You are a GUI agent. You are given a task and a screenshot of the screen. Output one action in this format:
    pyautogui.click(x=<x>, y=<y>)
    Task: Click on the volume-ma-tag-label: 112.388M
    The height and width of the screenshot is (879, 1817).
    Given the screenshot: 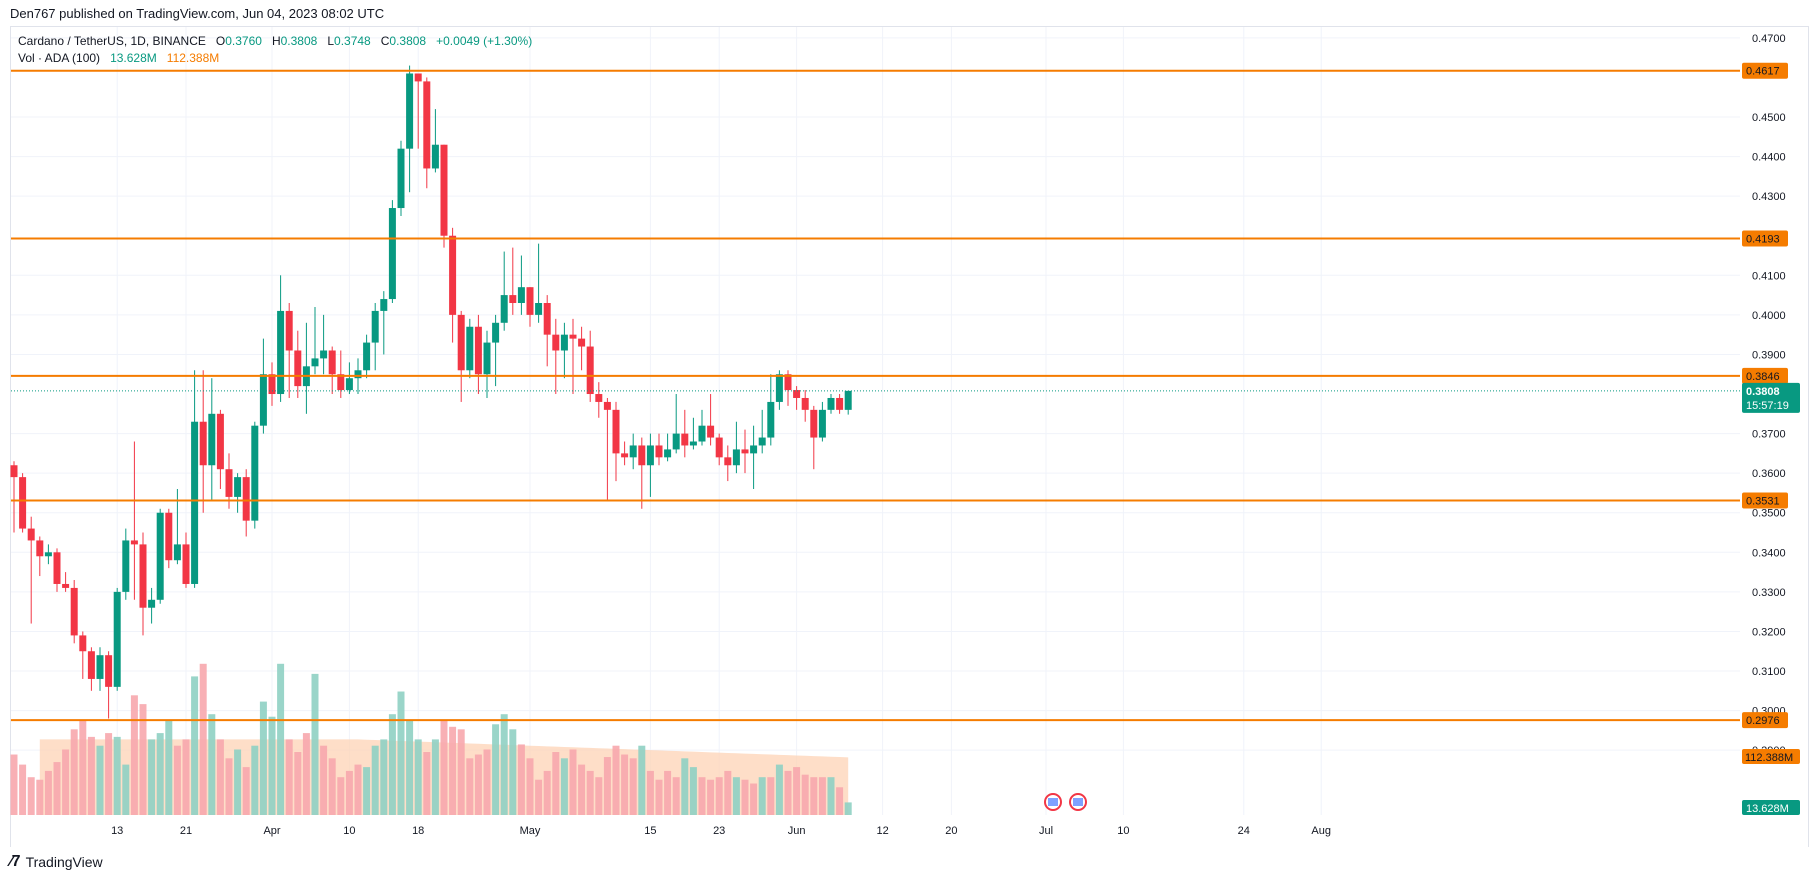 What is the action you would take?
    pyautogui.click(x=1769, y=758)
    